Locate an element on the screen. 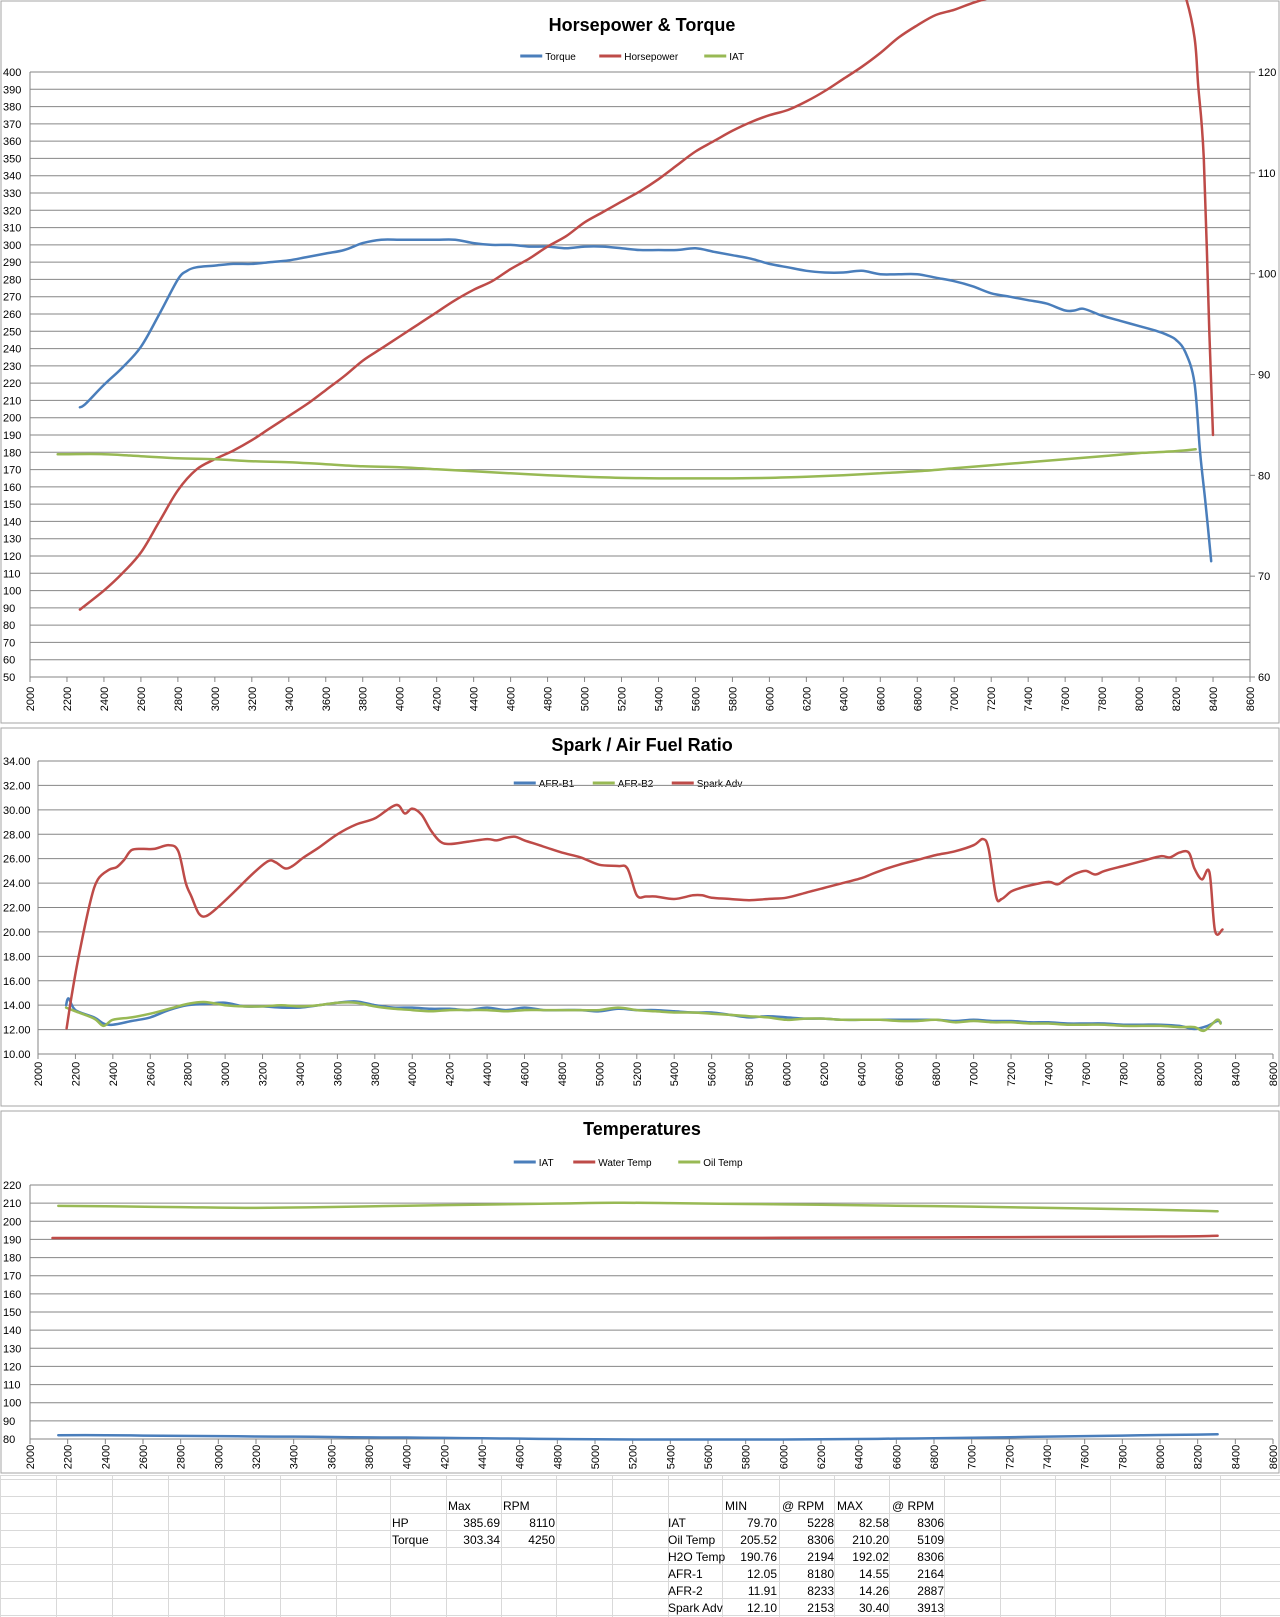 This screenshot has width=1280, height=1617. chart-title: Spark / Air Fuel Ratio is located at coordinates (641, 745).